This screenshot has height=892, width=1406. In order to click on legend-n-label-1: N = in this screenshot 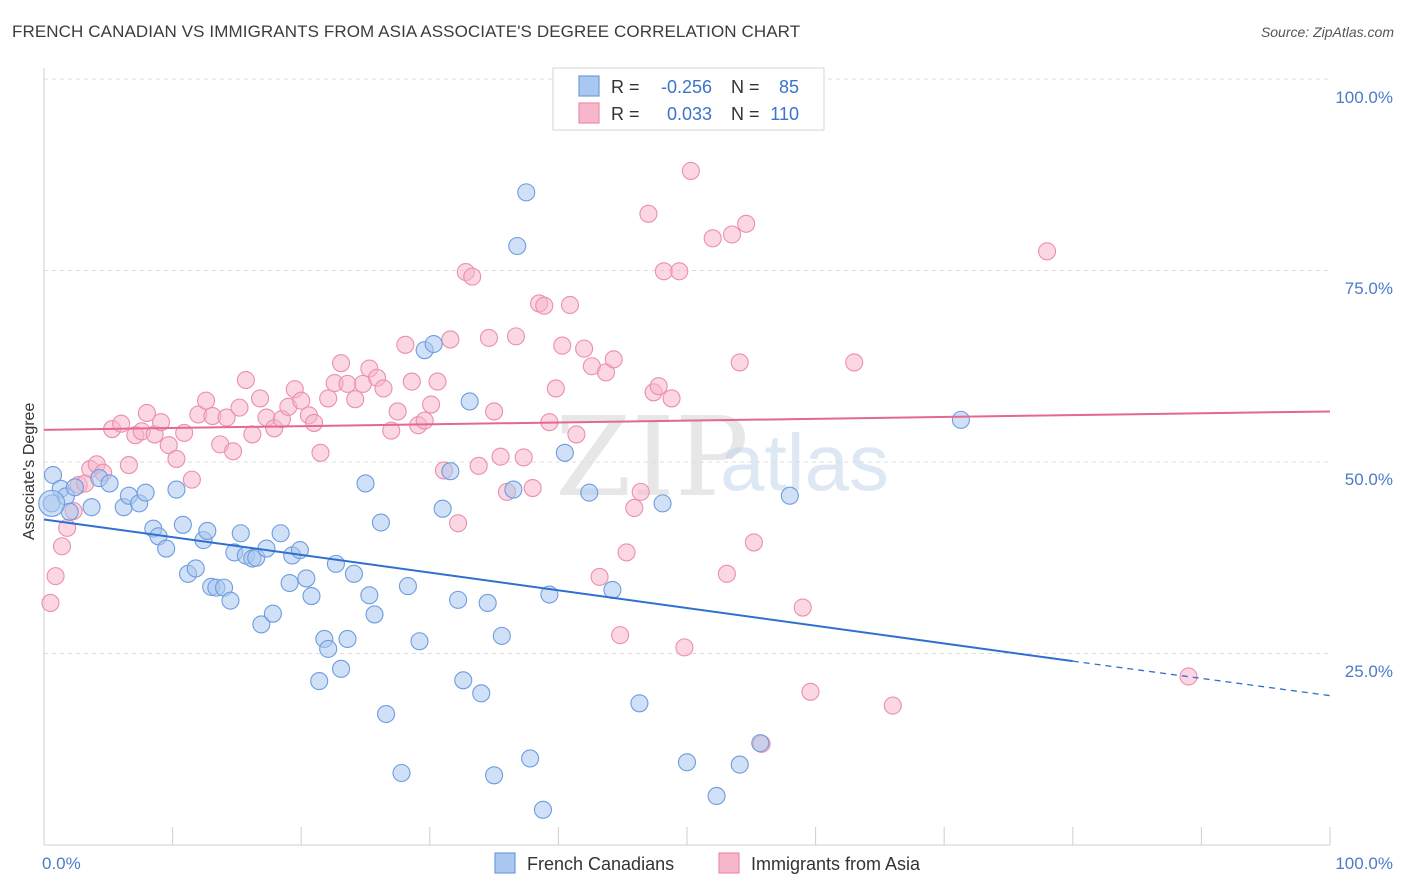, I will do `click(745, 87)`.